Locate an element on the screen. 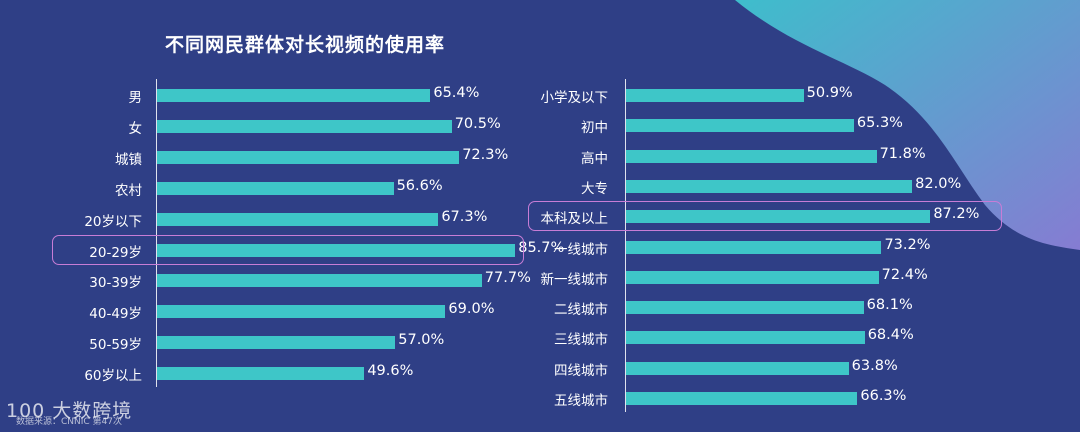 The image size is (1080, 432). value-label: 65.3% is located at coordinates (879, 123).